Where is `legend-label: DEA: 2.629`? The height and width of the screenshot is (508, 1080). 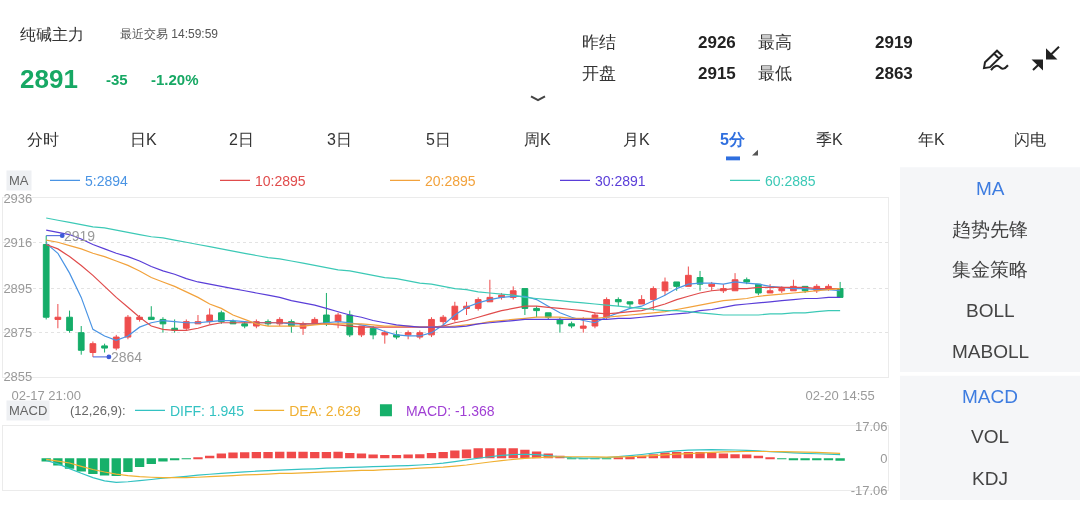 legend-label: DEA: 2.629 is located at coordinates (325, 410).